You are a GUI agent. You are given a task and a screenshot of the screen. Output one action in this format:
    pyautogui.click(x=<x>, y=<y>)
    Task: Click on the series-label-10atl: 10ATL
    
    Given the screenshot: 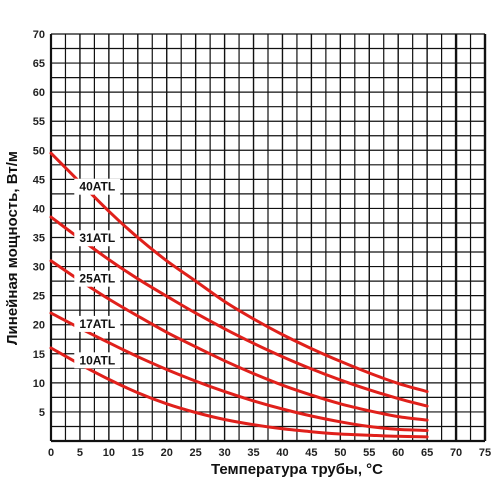 What is the action you would take?
    pyautogui.click(x=97, y=360)
    